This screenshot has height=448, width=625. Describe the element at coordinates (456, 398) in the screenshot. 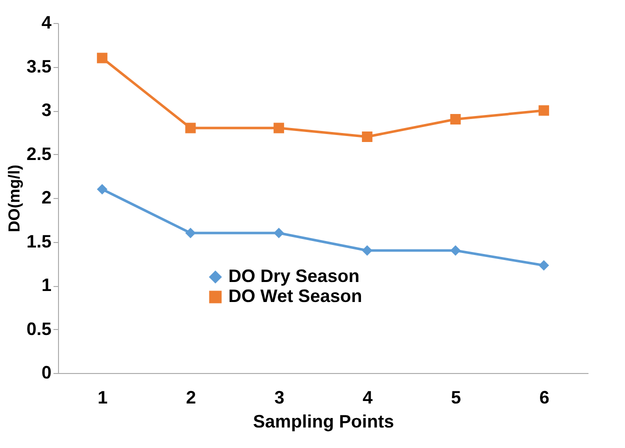

I see `x-tick-label: 5` at that location.